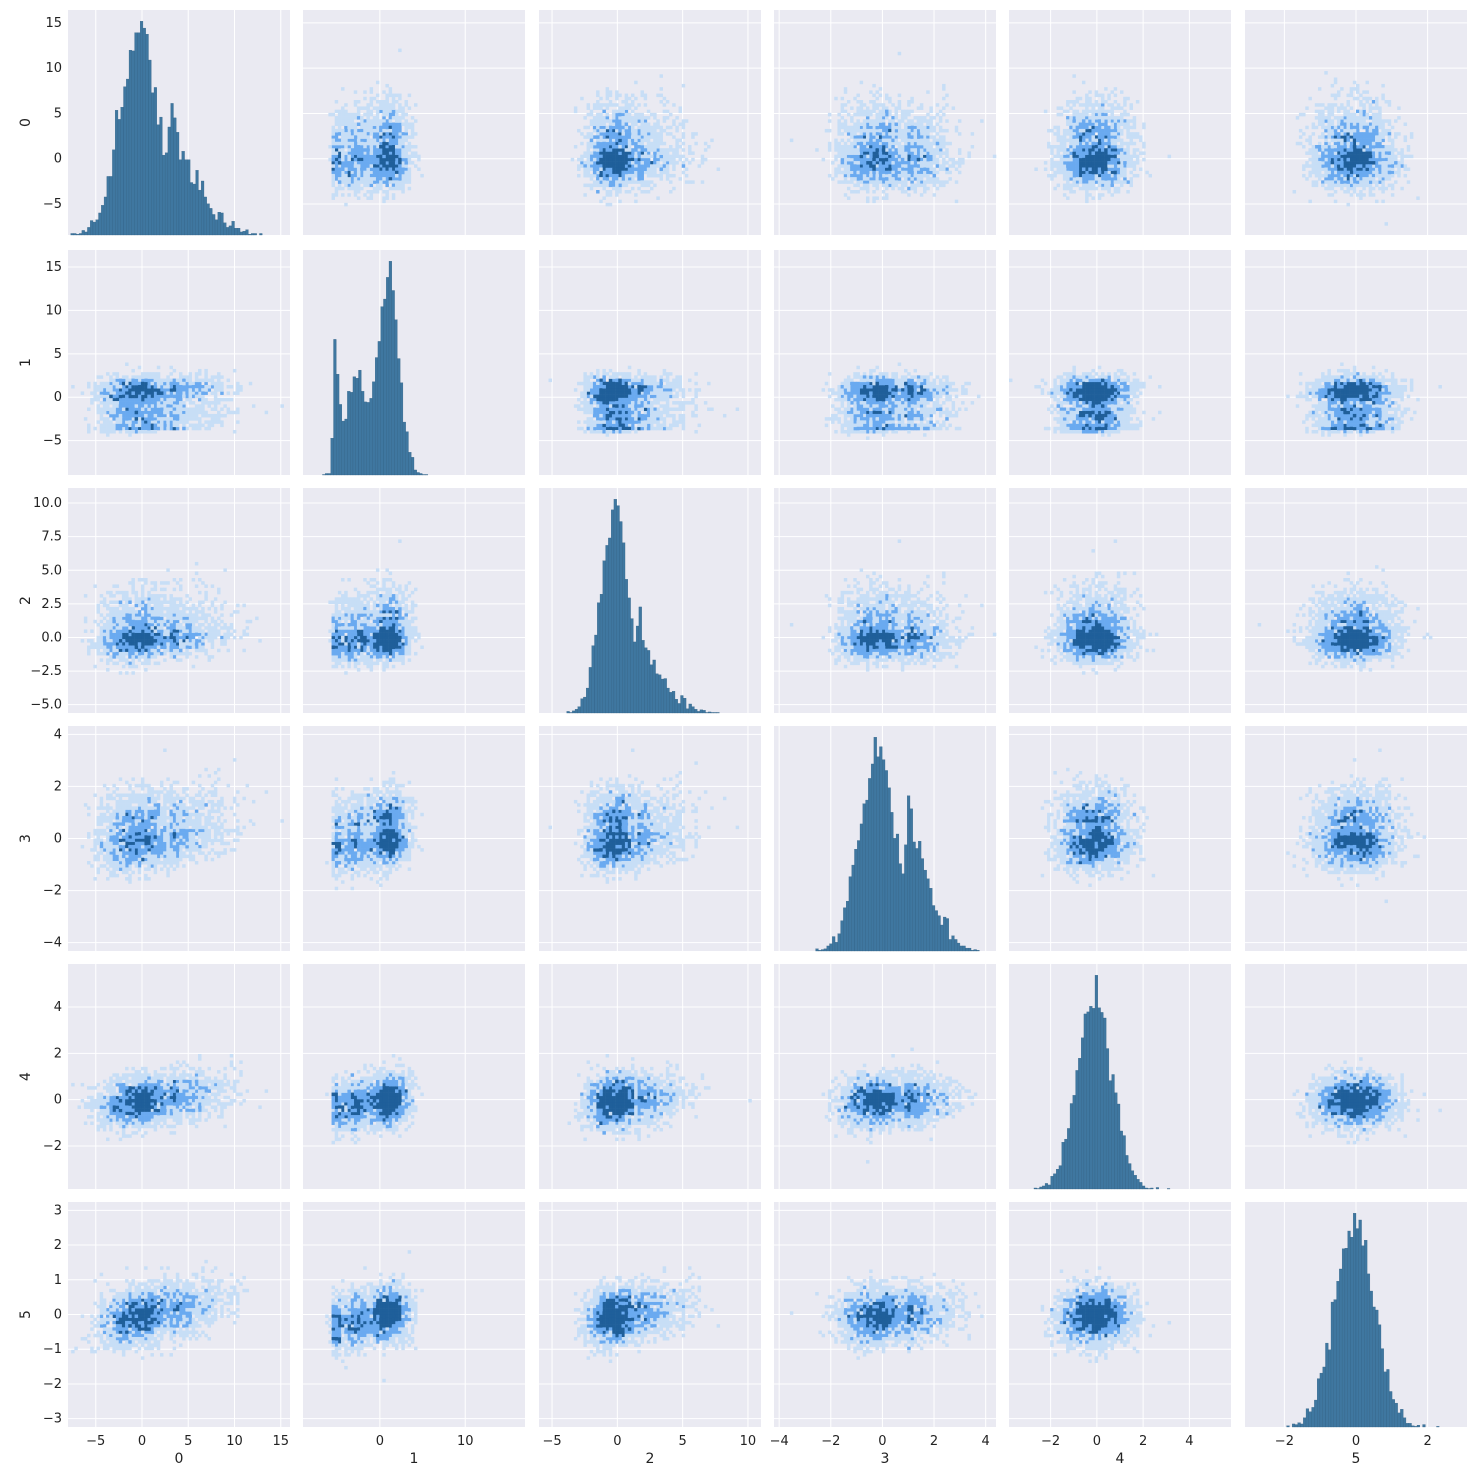  What do you see at coordinates (166, 128) in the screenshot?
I see `histogram` at bounding box center [166, 128].